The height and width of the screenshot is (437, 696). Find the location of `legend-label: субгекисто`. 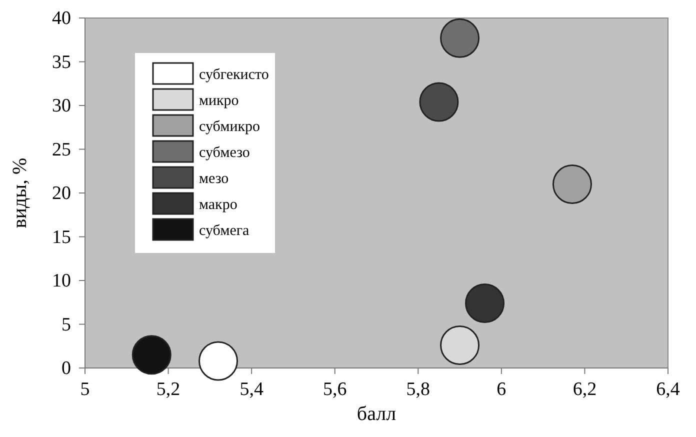

legend-label: субгекисто is located at coordinates (234, 75).